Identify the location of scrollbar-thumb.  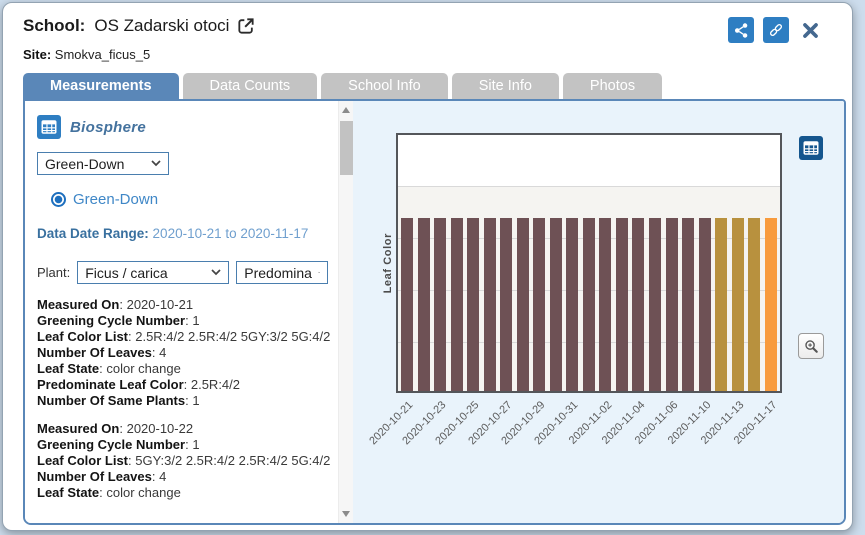
(346, 148).